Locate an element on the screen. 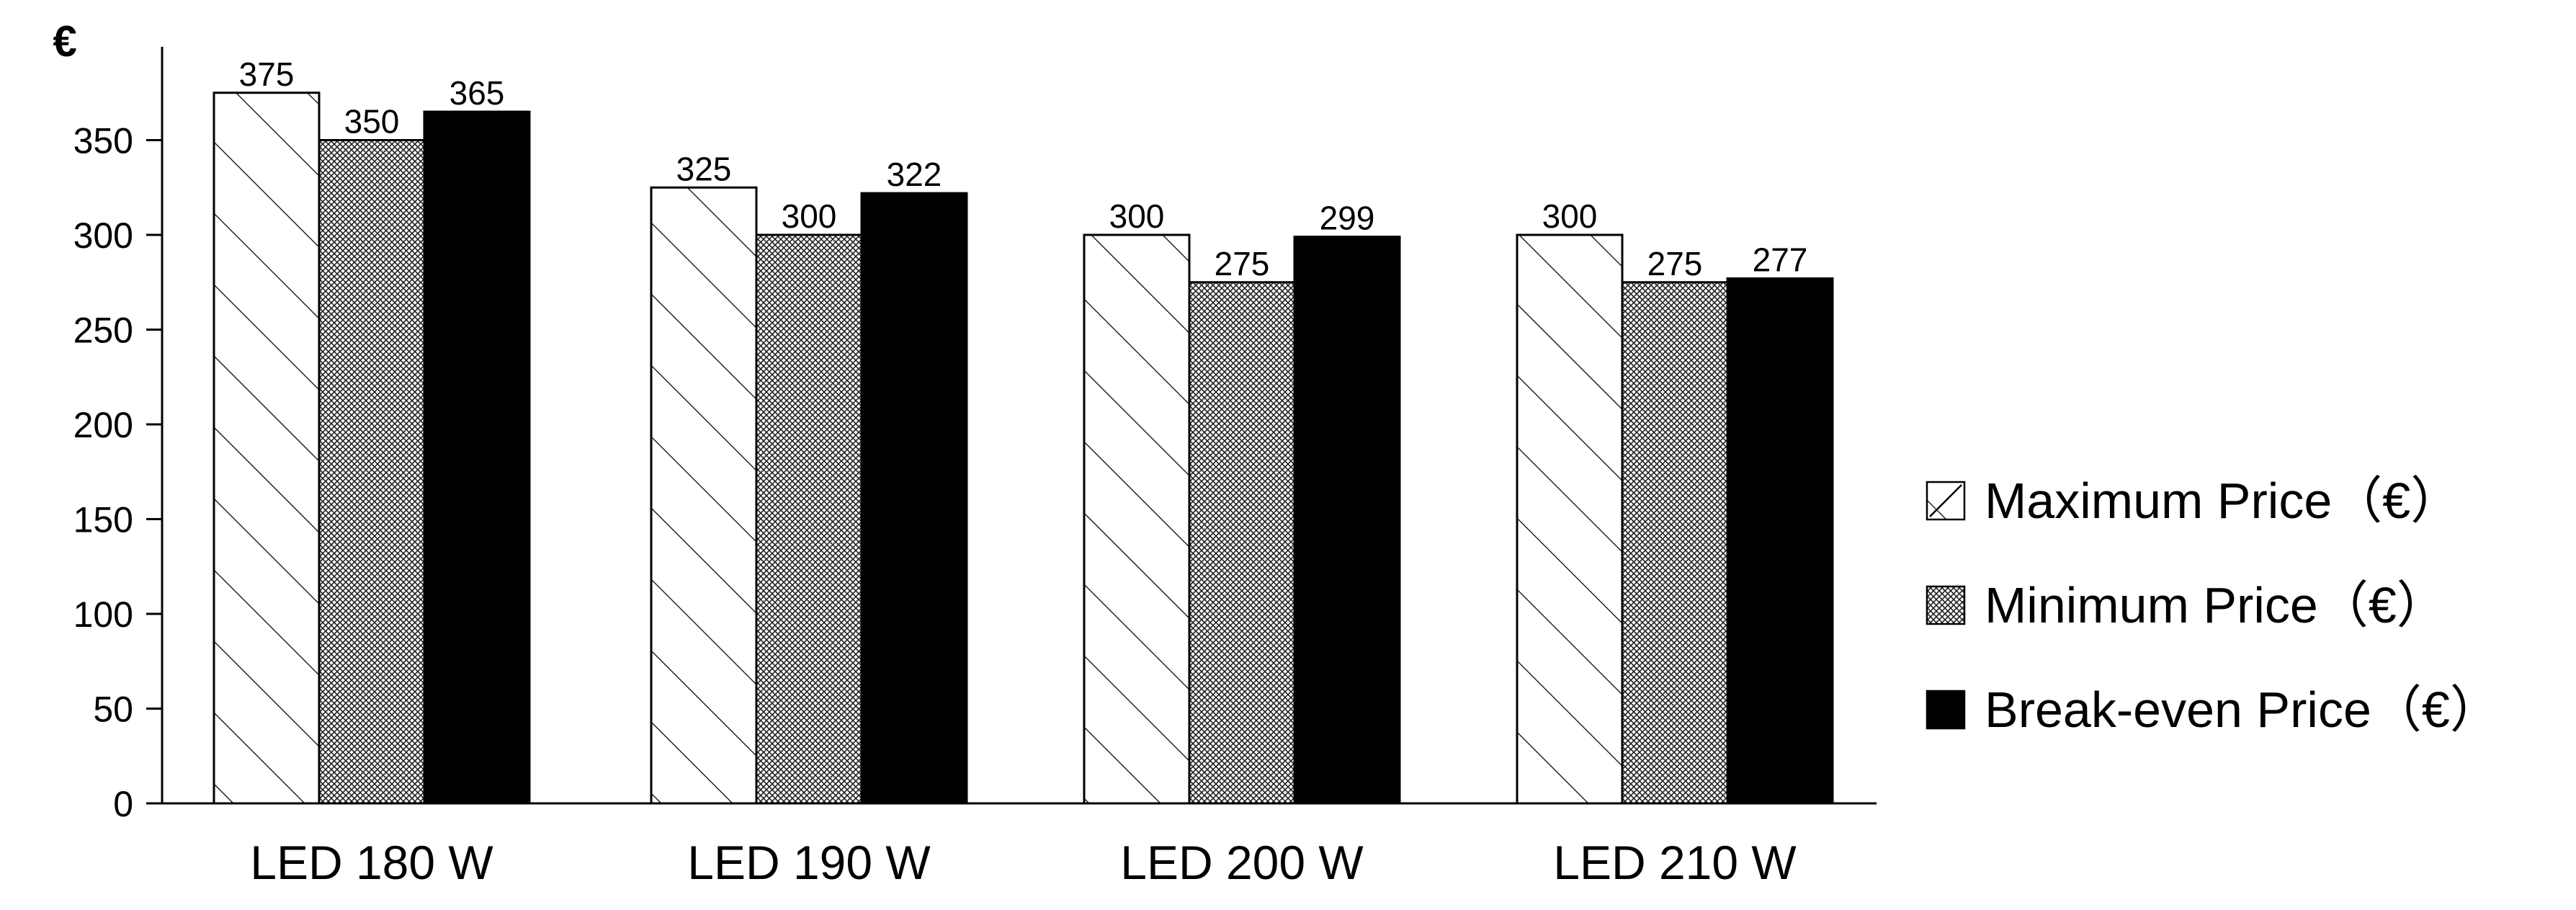 The height and width of the screenshot is (910, 2576). y-tick-label: 250 is located at coordinates (103, 331).